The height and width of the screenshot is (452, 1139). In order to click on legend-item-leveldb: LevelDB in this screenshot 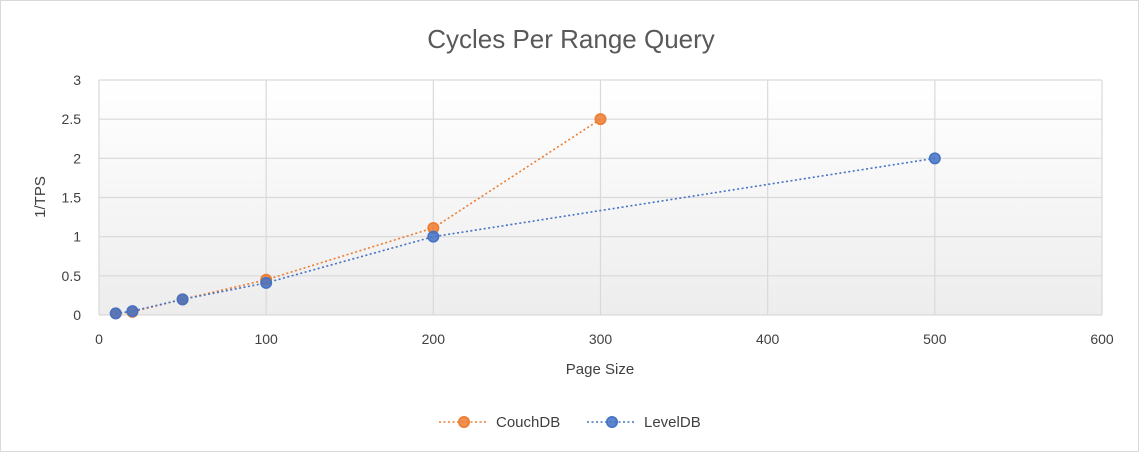, I will do `click(644, 422)`.